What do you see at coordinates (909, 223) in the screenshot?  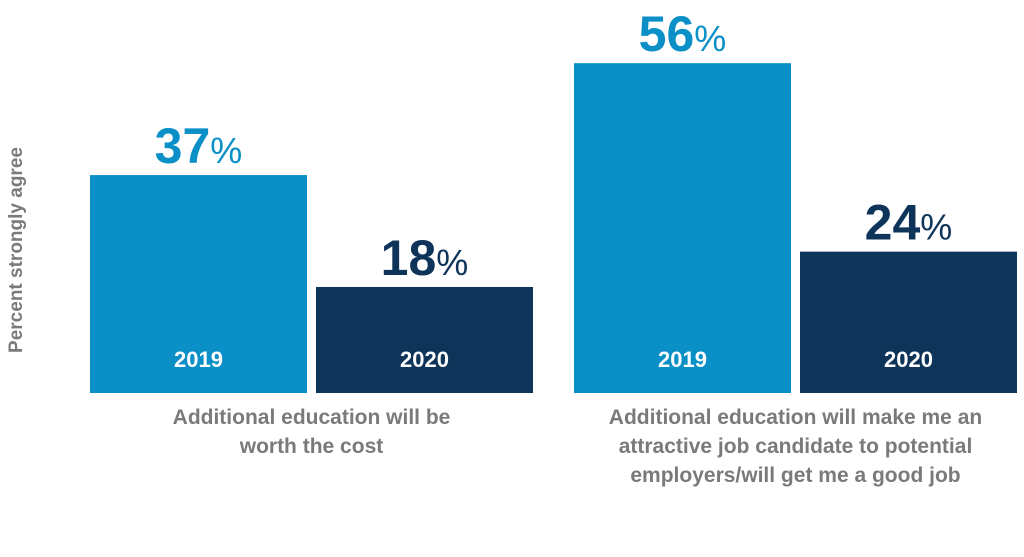 I see `data-label-2020-cat2: 24%` at bounding box center [909, 223].